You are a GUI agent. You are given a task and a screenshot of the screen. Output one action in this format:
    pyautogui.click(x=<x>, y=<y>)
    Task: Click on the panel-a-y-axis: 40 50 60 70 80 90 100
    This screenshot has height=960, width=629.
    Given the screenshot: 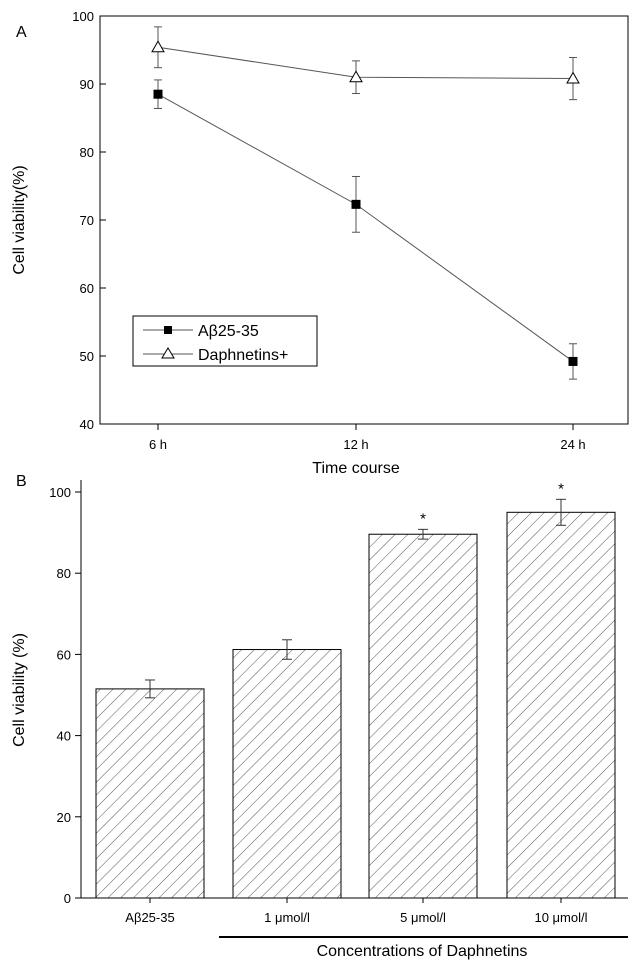 What is the action you would take?
    pyautogui.click(x=89, y=220)
    